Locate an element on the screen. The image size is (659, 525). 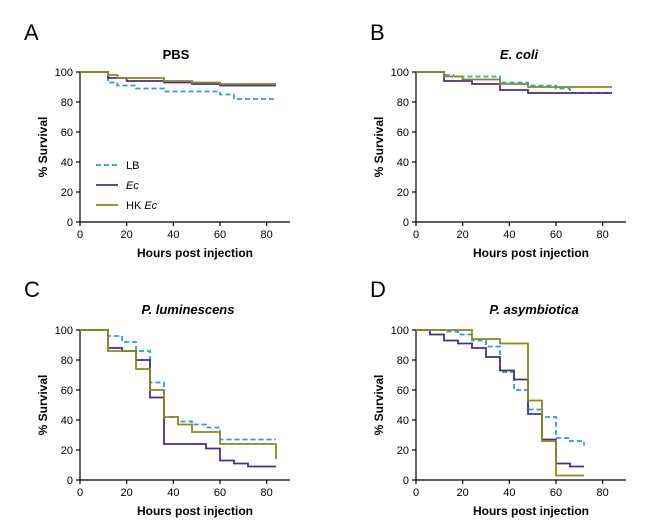
legend-label: Ec is located at coordinates (132, 186).